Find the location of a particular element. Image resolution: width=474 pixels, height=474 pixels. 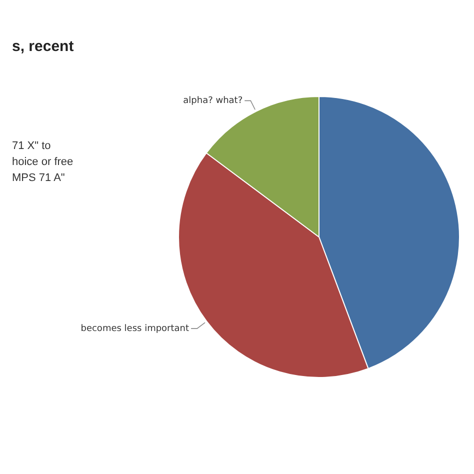

text: hoice or free is located at coordinates (43, 162).